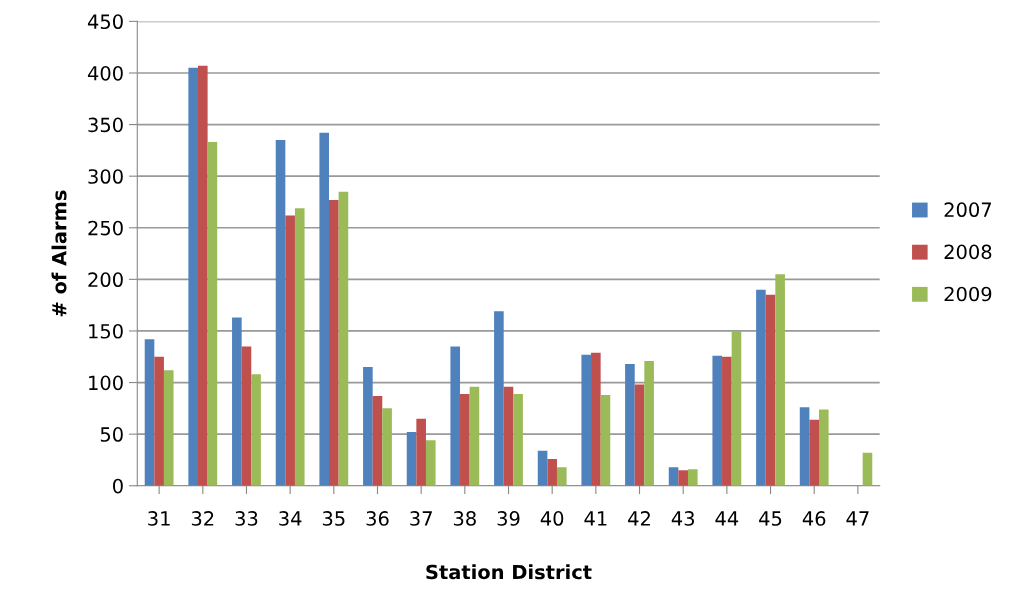 Image resolution: width=1017 pixels, height=611 pixels. I want to click on y-tick-label: 150, so click(106, 331).